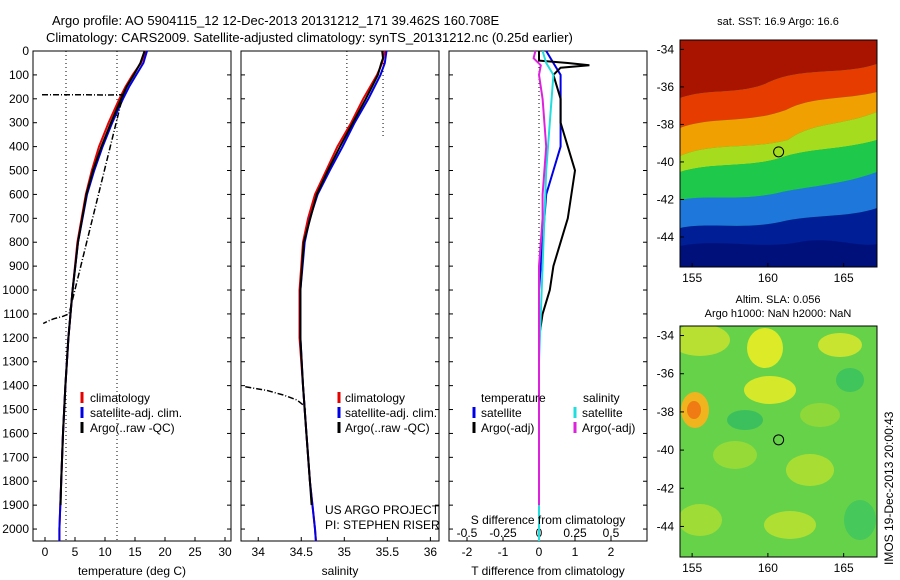 This screenshot has width=900, height=580. I want to click on sst-map-axes: 155 160 165 -34 -36 -38 -40 -42 -44, so click(755, 163).